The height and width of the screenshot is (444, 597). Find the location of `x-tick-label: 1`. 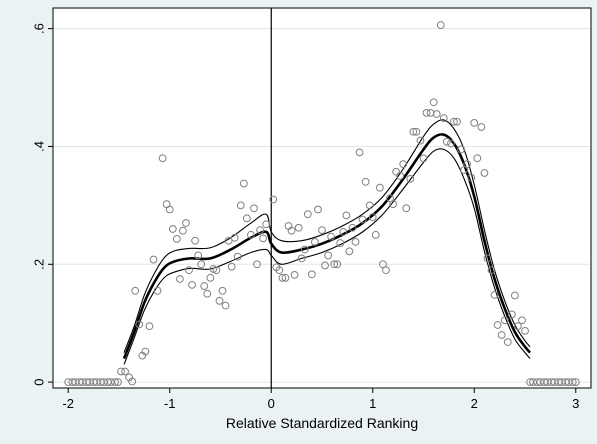

x-tick-label: 1 is located at coordinates (372, 403).